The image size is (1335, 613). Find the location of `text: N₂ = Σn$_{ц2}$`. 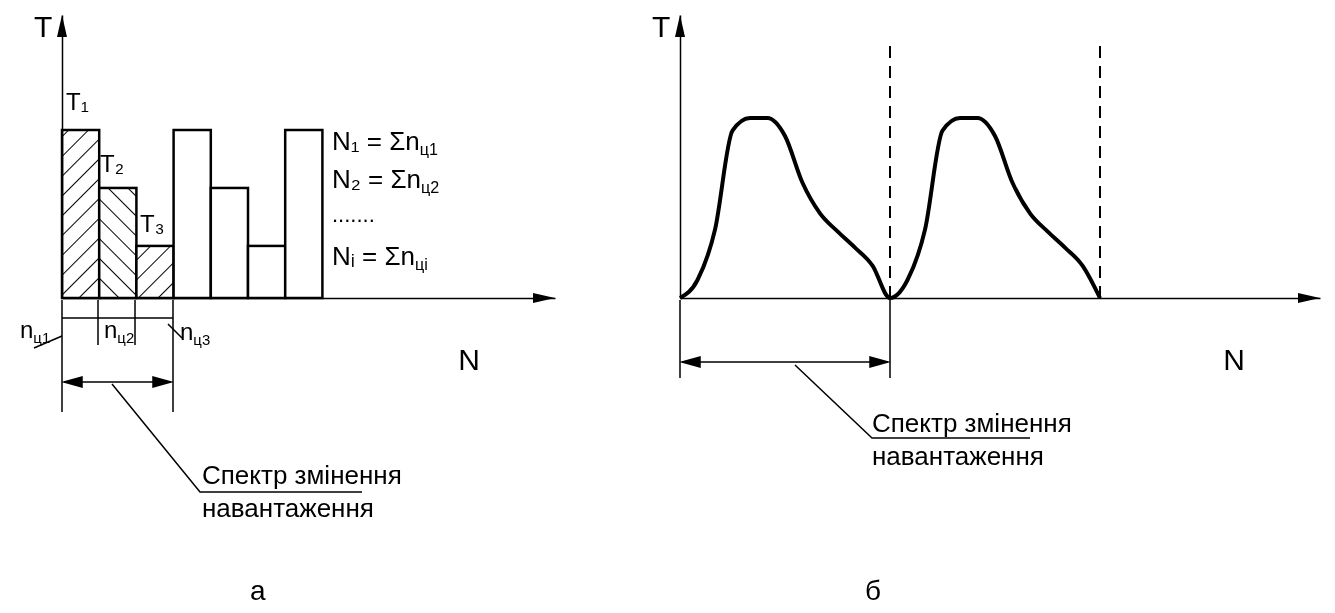

text: N₂ = Σn$_{ц2}$ is located at coordinates (386, 180).